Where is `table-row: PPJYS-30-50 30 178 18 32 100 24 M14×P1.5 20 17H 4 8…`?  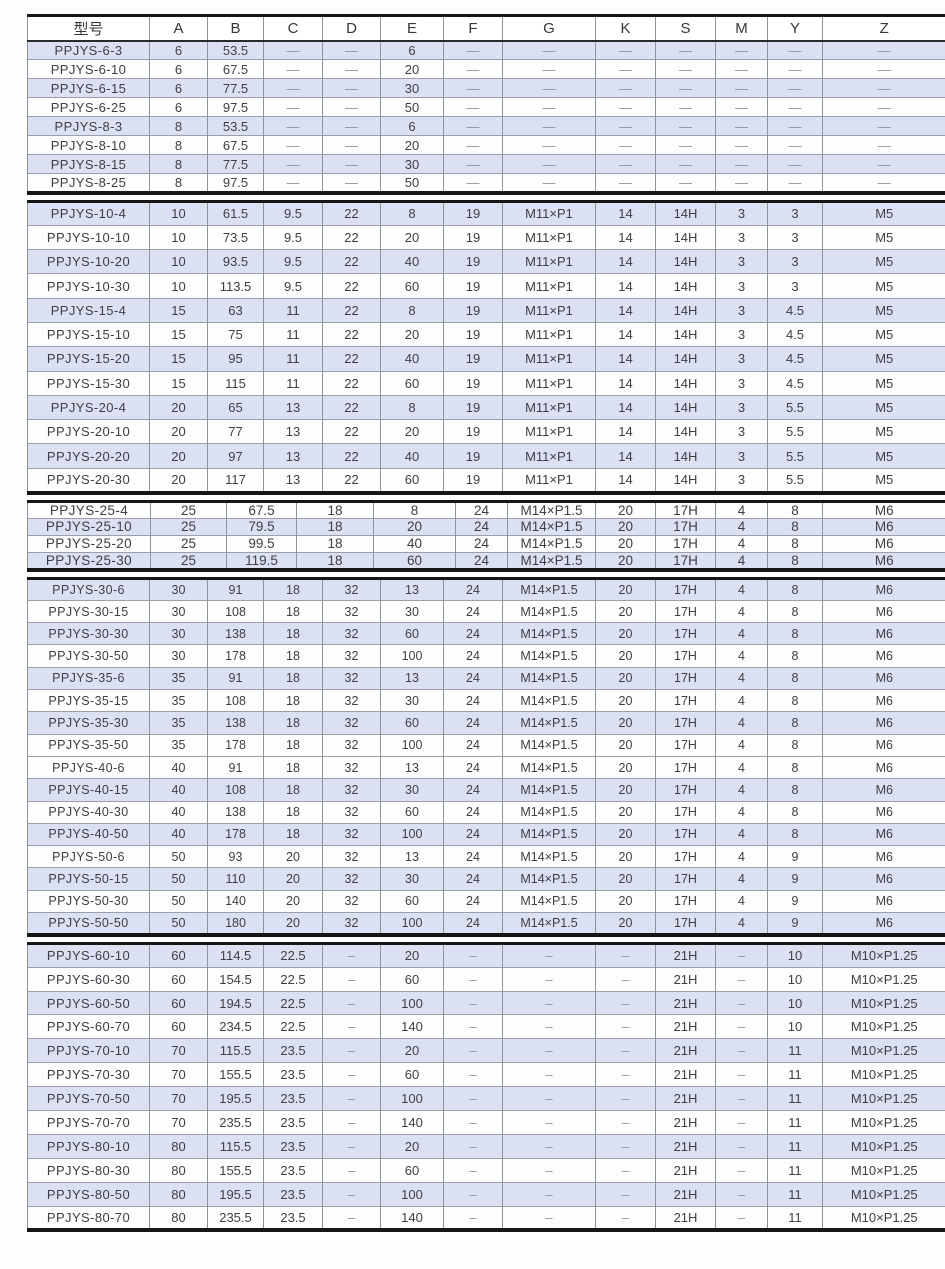 table-row: PPJYS-30-50 30 178 18 32 100 24 M14×P1.5 20 17H 4 8… is located at coordinates (486, 656).